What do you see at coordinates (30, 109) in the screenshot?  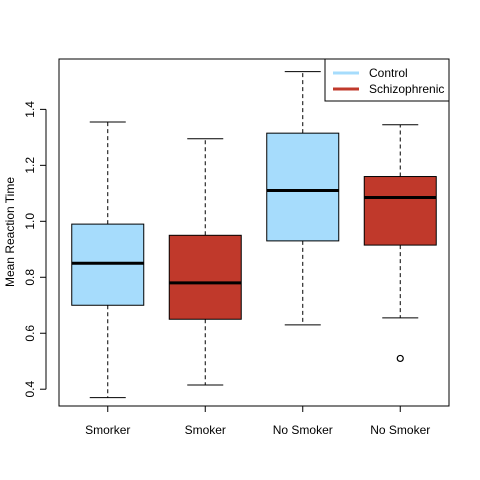 I see `y-tick-label: 1.4` at bounding box center [30, 109].